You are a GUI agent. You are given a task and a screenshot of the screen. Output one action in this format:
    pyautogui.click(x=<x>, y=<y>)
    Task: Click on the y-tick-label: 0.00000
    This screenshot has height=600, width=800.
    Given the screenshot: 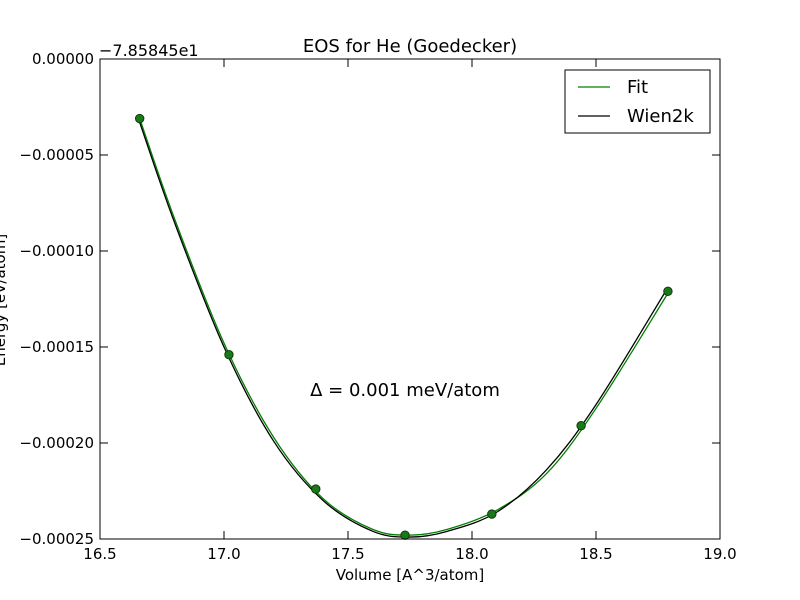 What is the action you would take?
    pyautogui.click(x=63, y=59)
    